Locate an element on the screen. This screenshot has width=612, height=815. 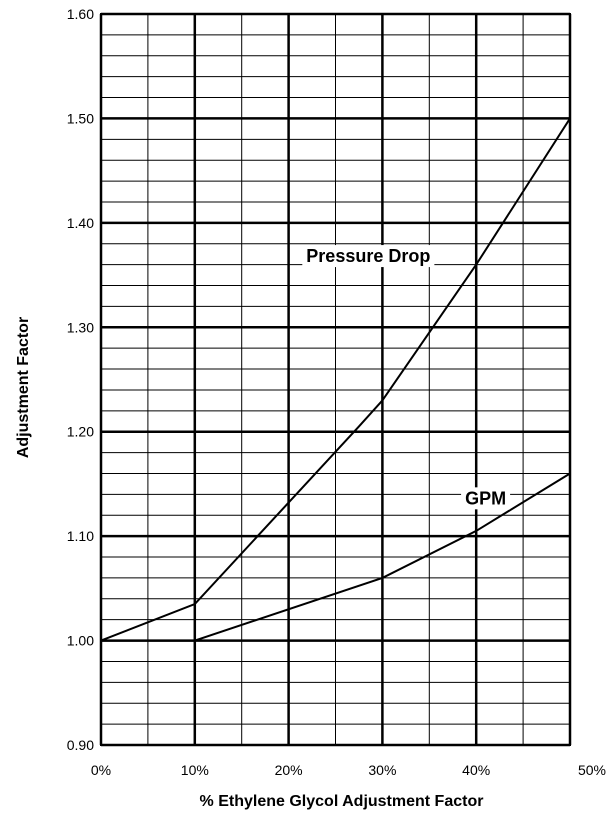
y-tick-labels: 0.90 1.00 1.10 1.20 1.30 1.40 1.50 1.60 is located at coordinates (80, 379).